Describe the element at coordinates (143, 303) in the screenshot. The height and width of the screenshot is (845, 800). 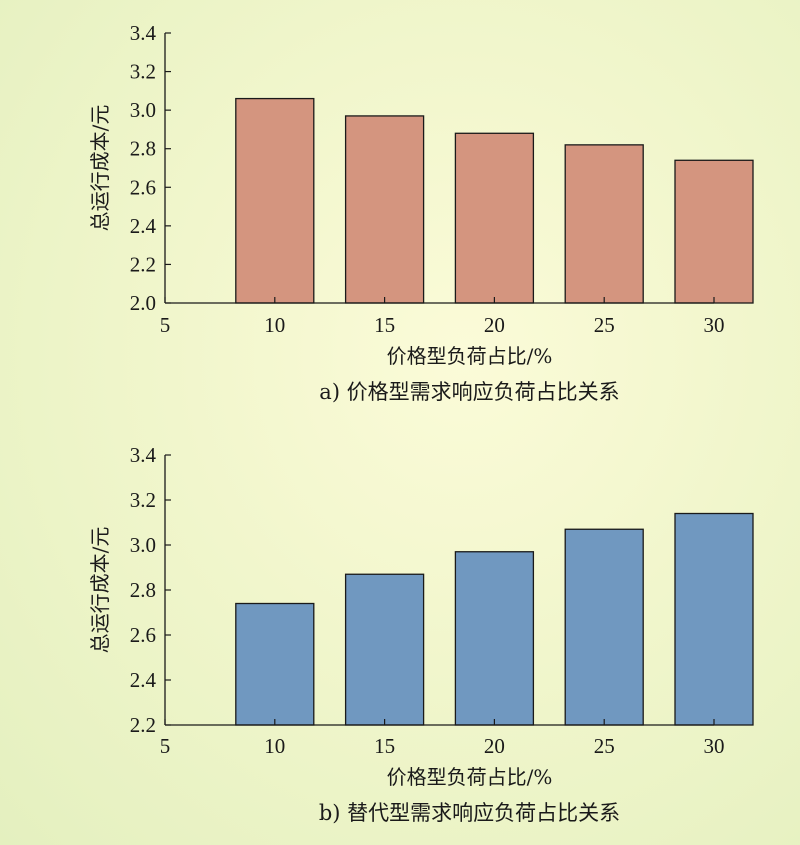
I see `y-tick-label: 2.0` at that location.